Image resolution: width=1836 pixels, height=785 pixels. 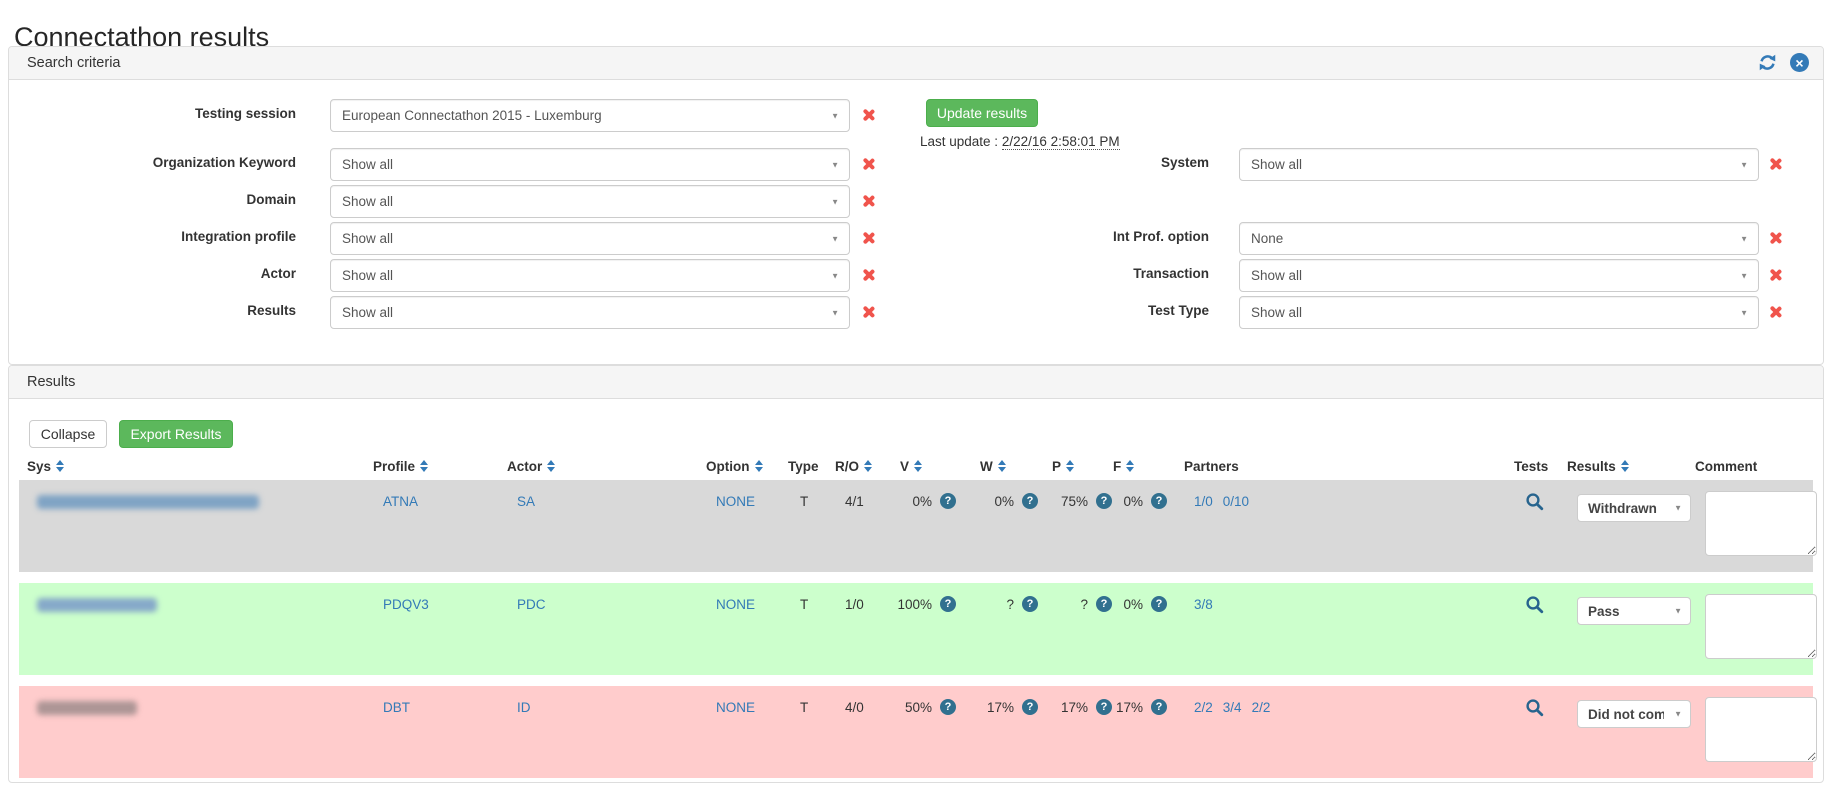 What do you see at coordinates (1799, 62) in the screenshot?
I see `close-panel-icon: ×` at bounding box center [1799, 62].